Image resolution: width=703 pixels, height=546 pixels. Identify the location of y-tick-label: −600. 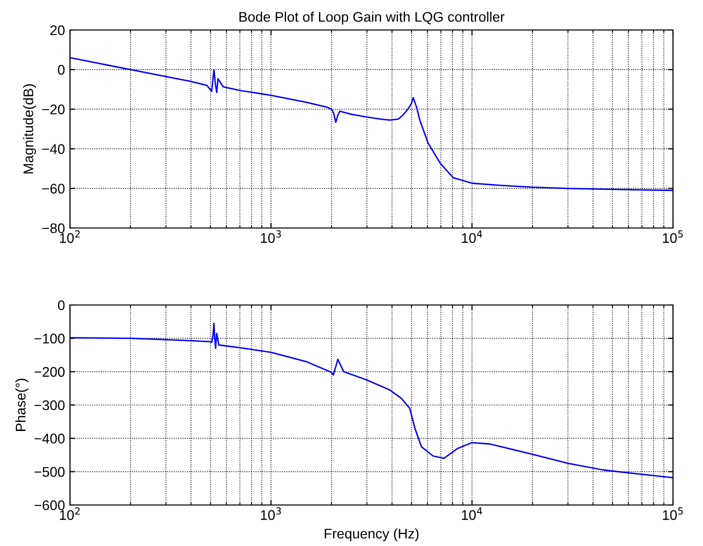
(49, 505).